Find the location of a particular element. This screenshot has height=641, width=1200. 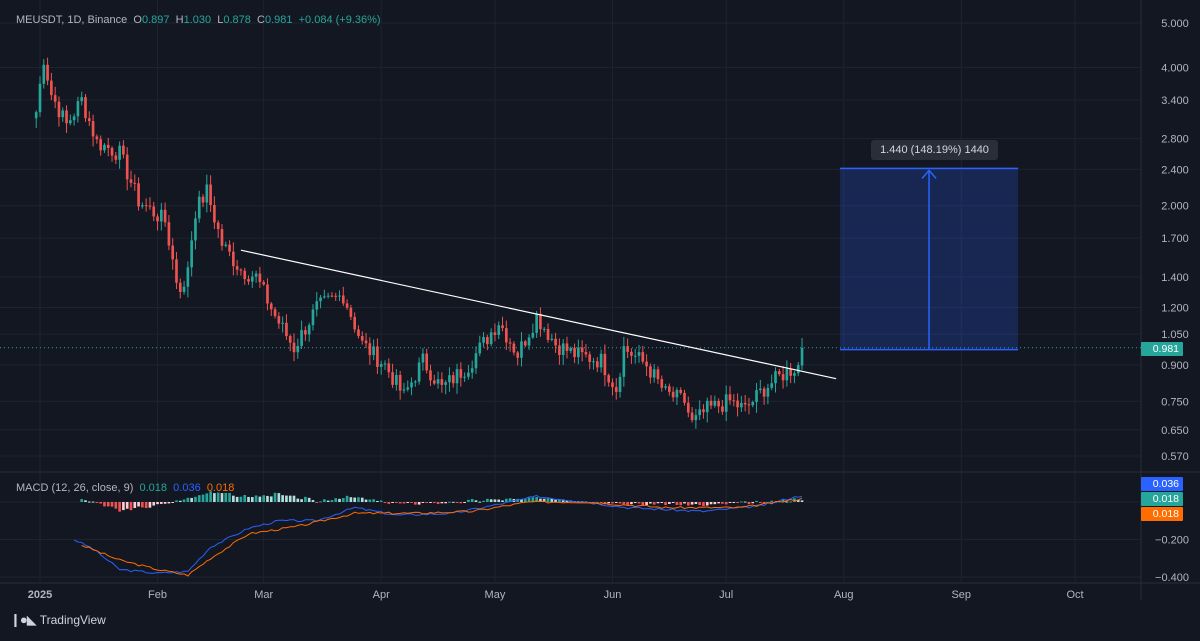

macd-tag: 0.036 is located at coordinates (1162, 484).